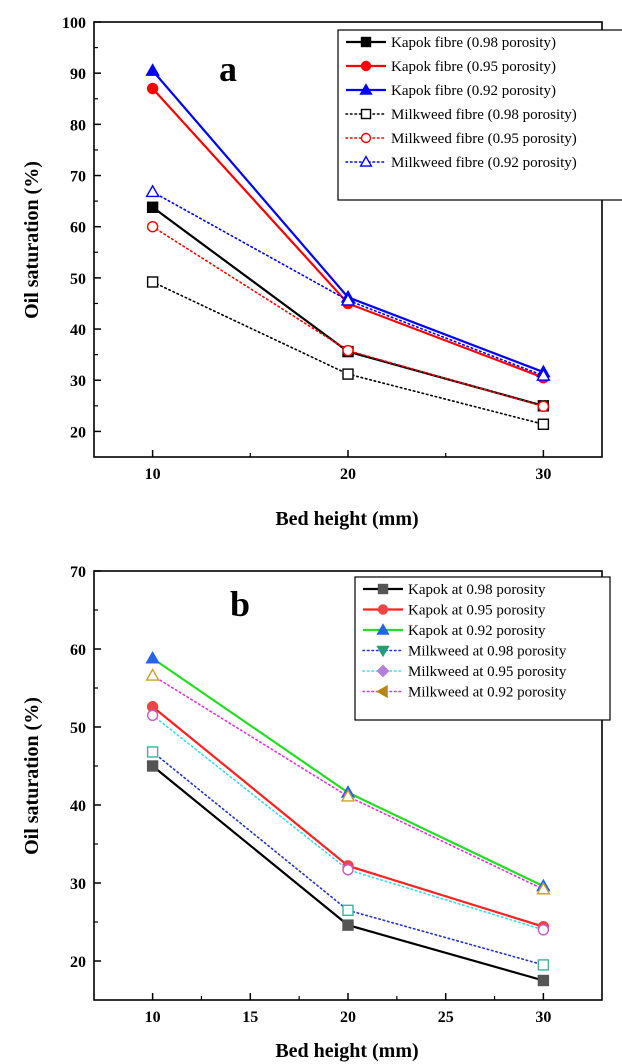 The image size is (622, 1064). Describe the element at coordinates (487, 652) in the screenshot. I see `panel-b-legend-label: Milkweed at 0.98 porosity` at that location.